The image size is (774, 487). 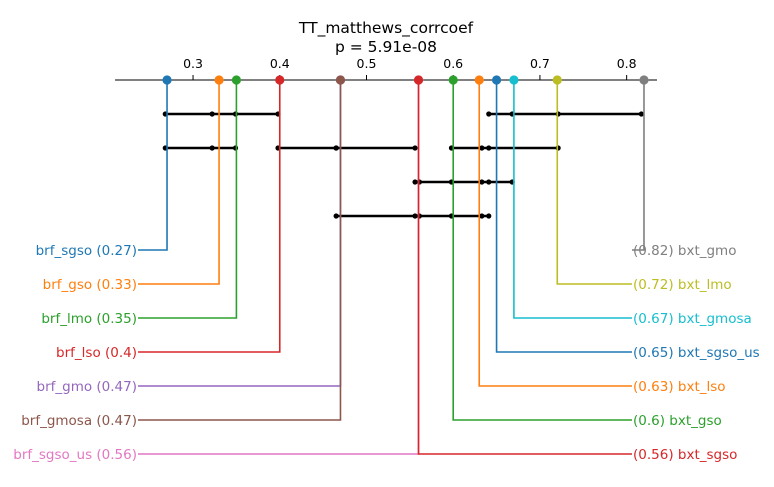 What do you see at coordinates (638, 165) in the screenshot?
I see `method-line-bxt_gmo` at bounding box center [638, 165].